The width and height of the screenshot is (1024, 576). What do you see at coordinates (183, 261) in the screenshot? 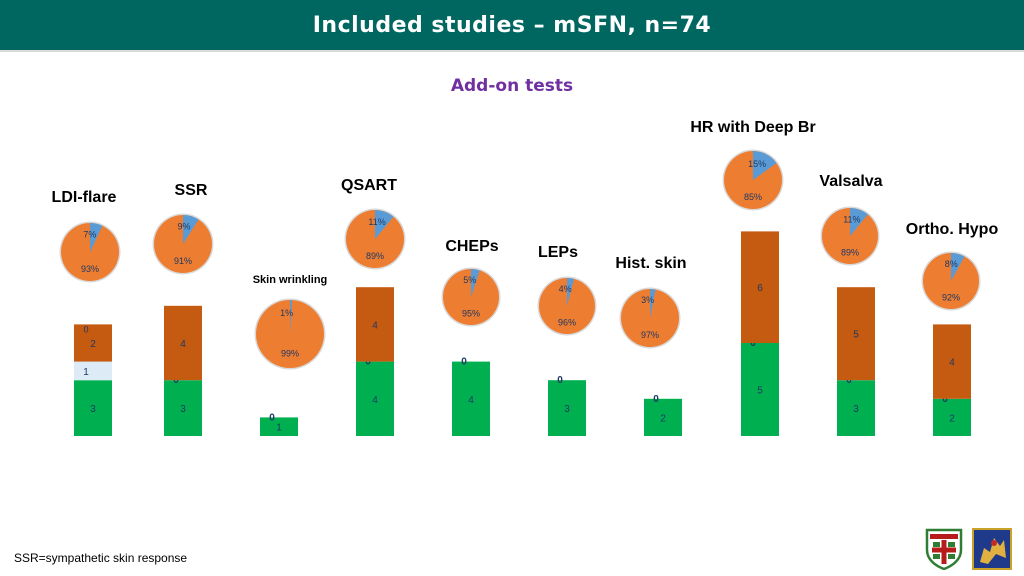
I see `pie-label-major: 91%` at bounding box center [183, 261].